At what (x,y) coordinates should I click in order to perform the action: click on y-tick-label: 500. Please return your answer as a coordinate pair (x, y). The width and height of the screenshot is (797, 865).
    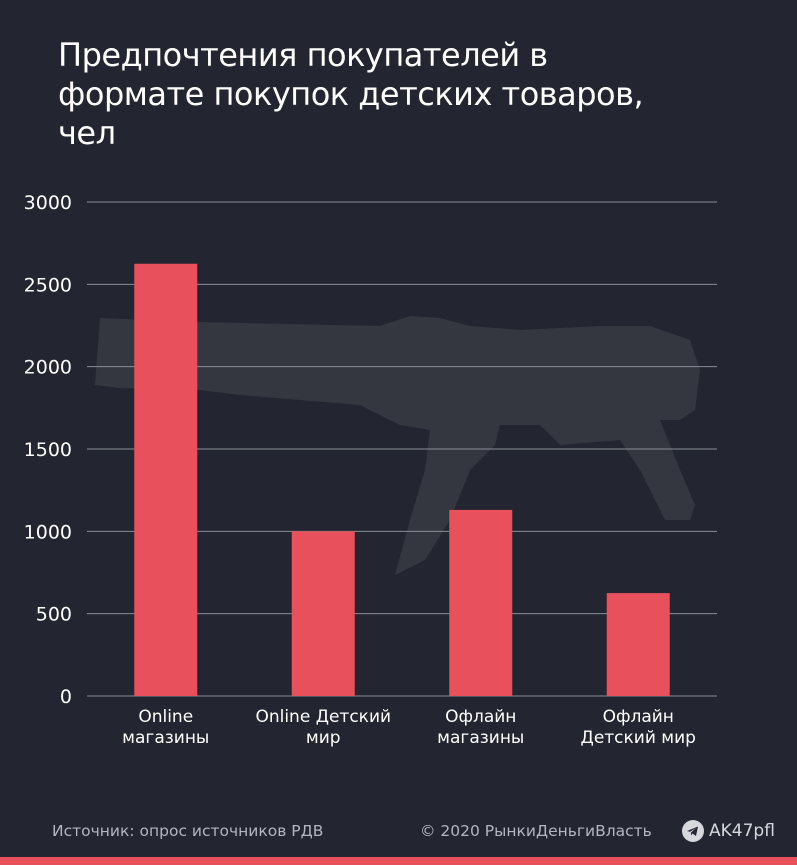
    Looking at the image, I should click on (54, 615).